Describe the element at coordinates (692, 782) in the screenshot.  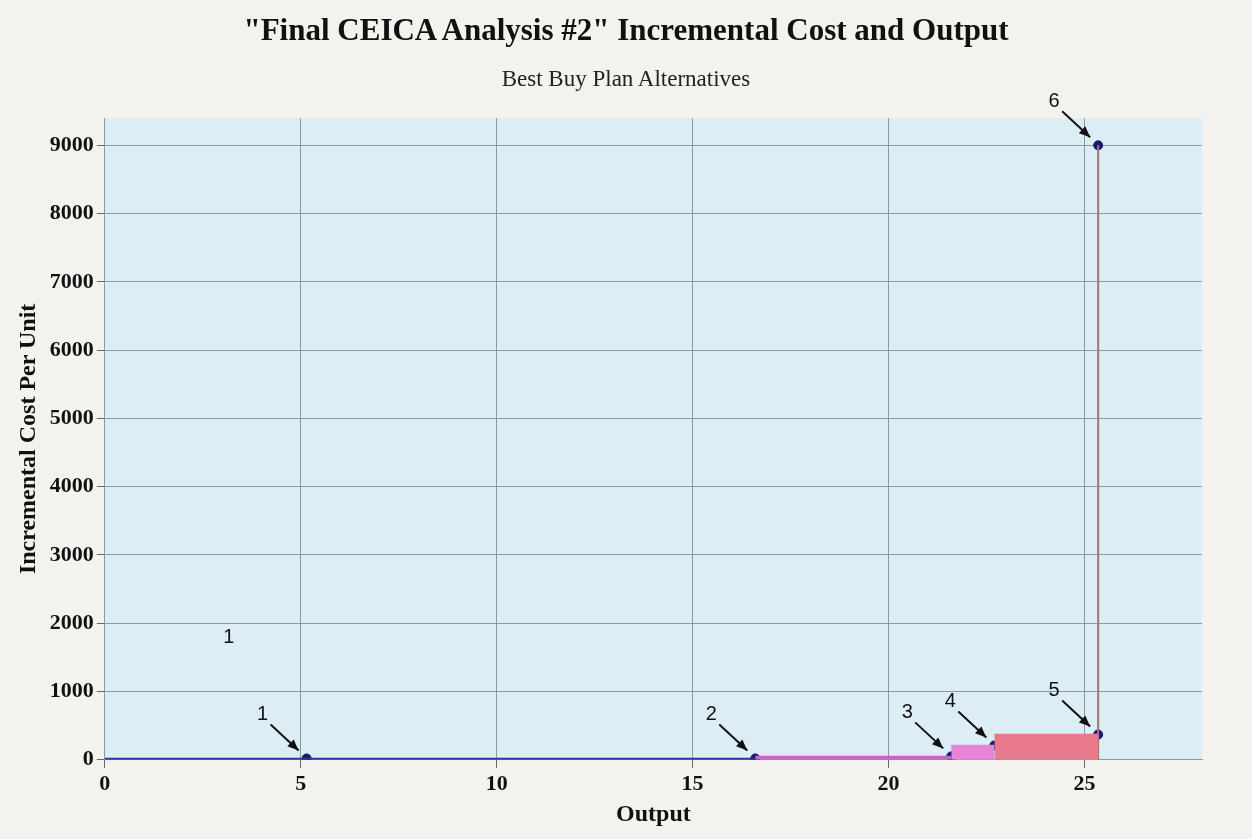
I see `x-tick-label: 15` at that location.